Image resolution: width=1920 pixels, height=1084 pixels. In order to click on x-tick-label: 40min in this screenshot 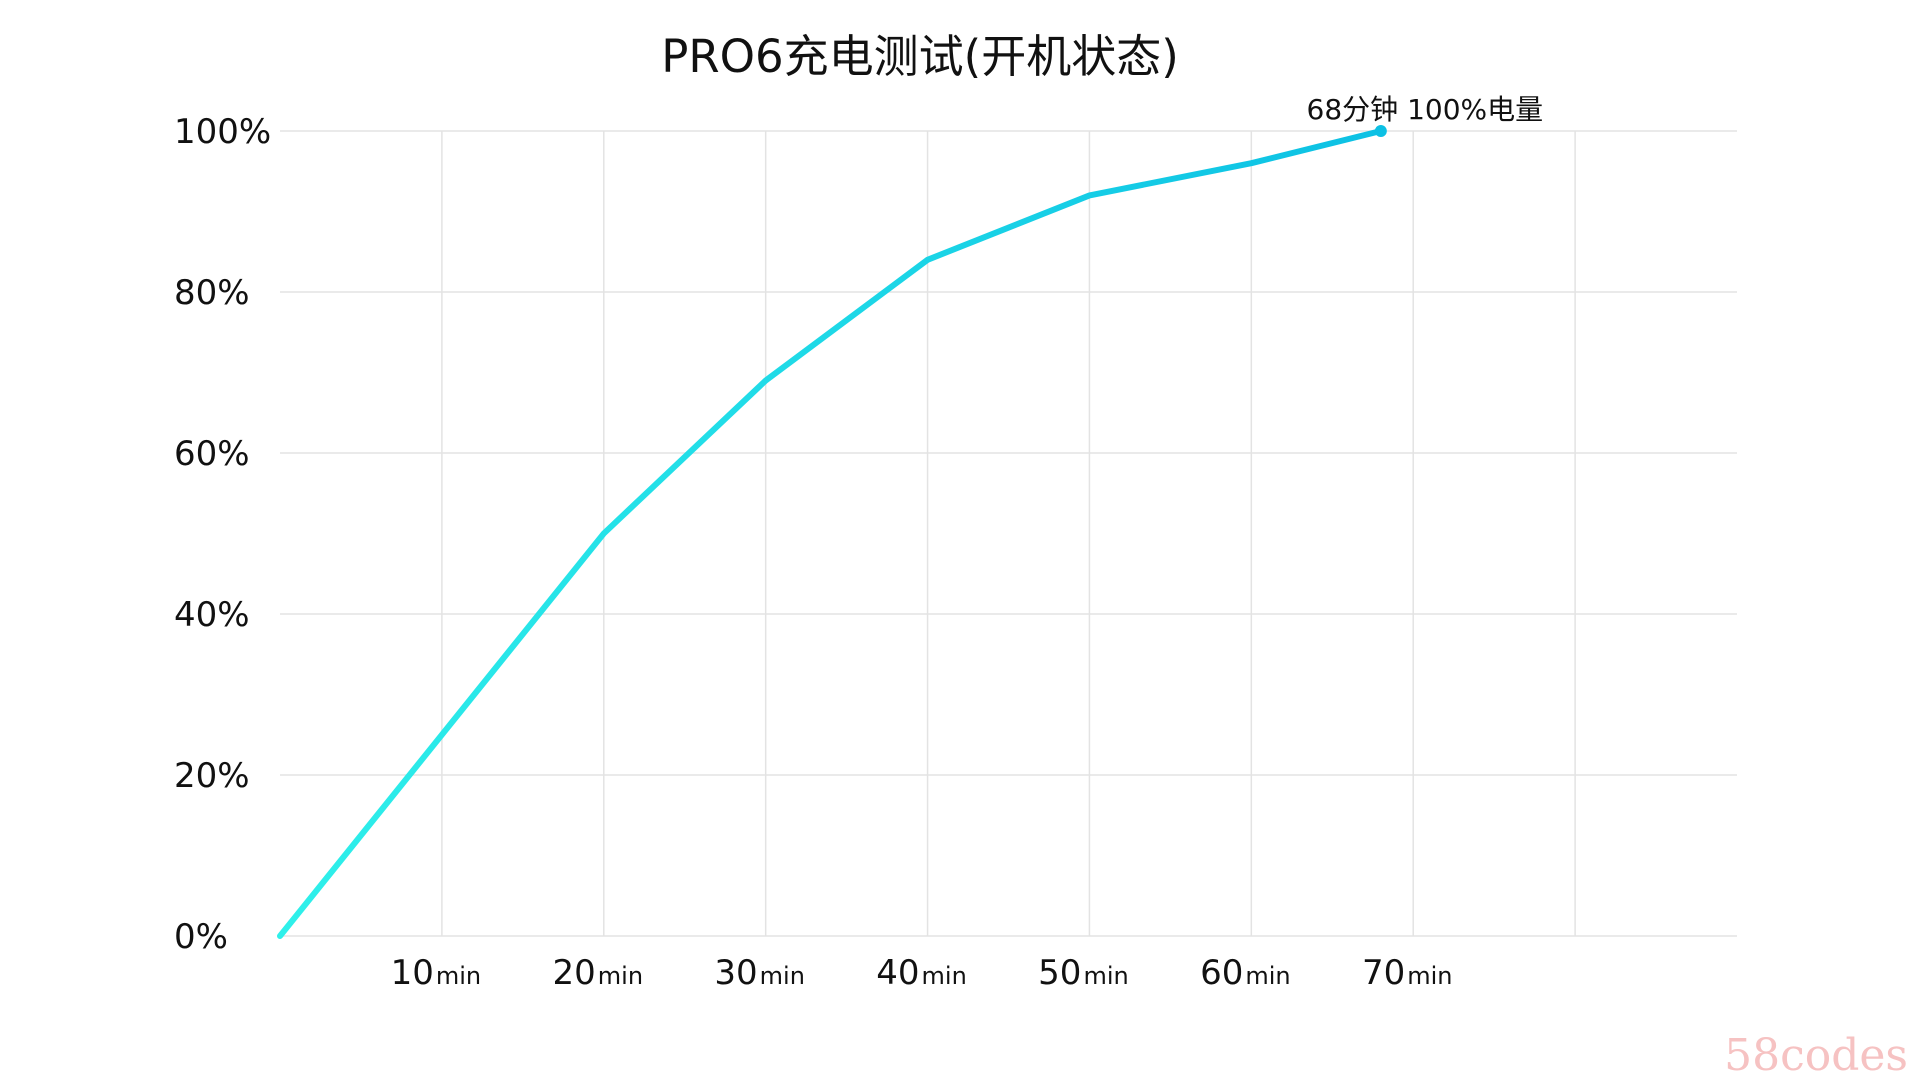, I will do `click(921, 973)`.